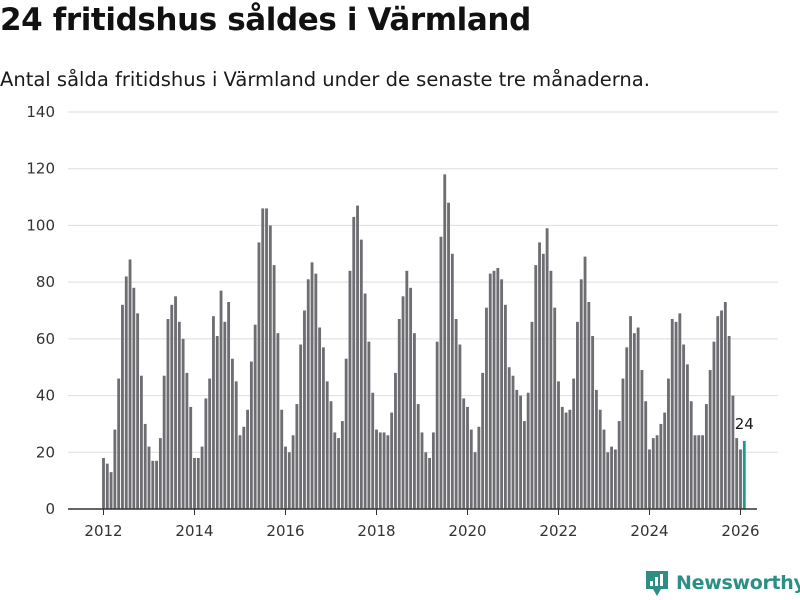 Image resolution: width=800 pixels, height=600 pixels. What do you see at coordinates (265, 20) in the screenshot?
I see `chart-title: 24 fritidshus såldes i Värmland` at bounding box center [265, 20].